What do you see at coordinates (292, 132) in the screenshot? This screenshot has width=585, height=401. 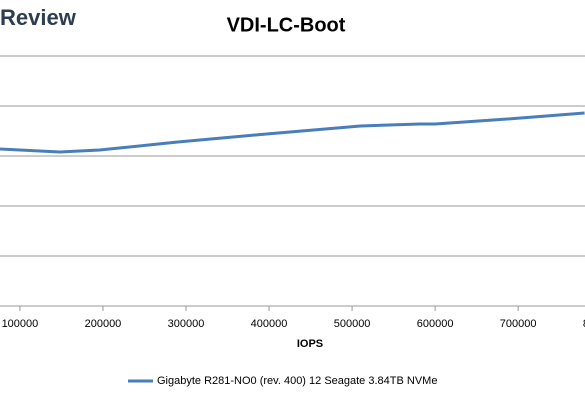 I see `series-line` at bounding box center [292, 132].